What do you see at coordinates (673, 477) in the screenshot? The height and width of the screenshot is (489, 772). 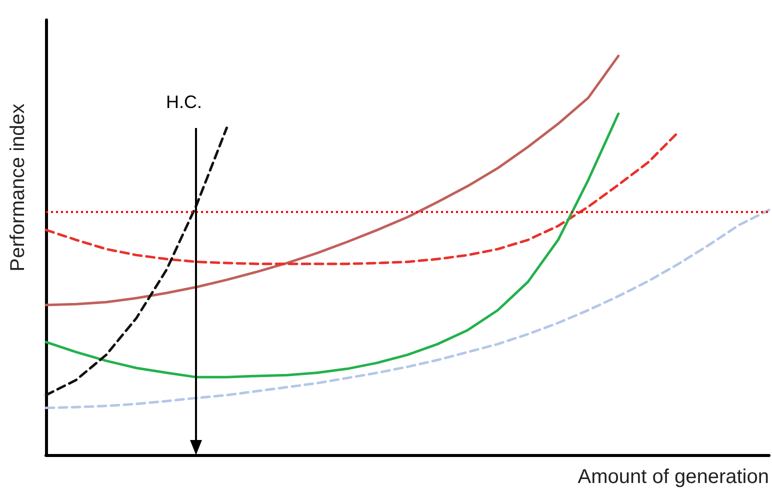 I see `x-axis-title: Amount of generation` at bounding box center [673, 477].